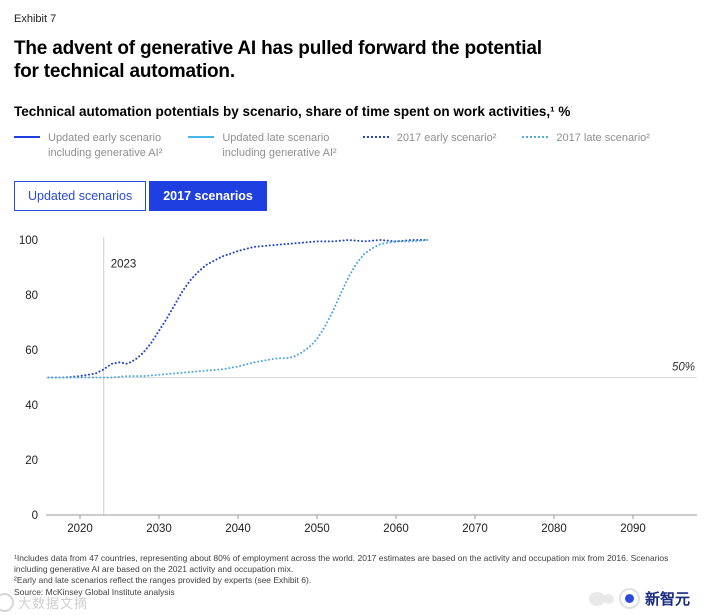  I want to click on x-tick-label: 2060, so click(396, 529).